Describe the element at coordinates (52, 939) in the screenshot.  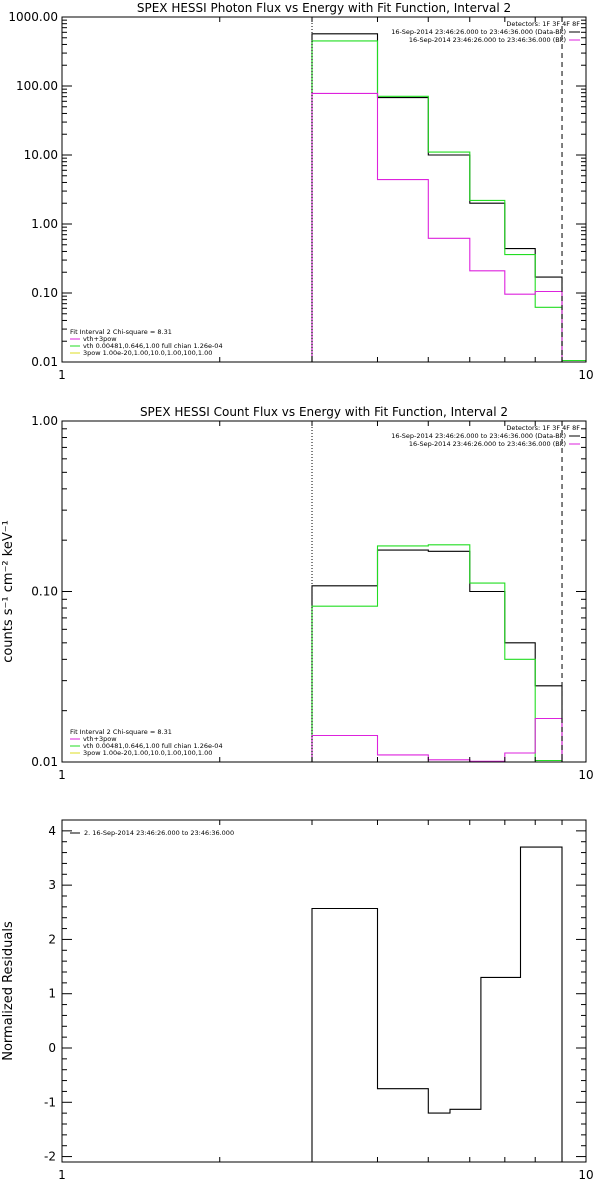
I see `y-tick-label: 2` at that location.